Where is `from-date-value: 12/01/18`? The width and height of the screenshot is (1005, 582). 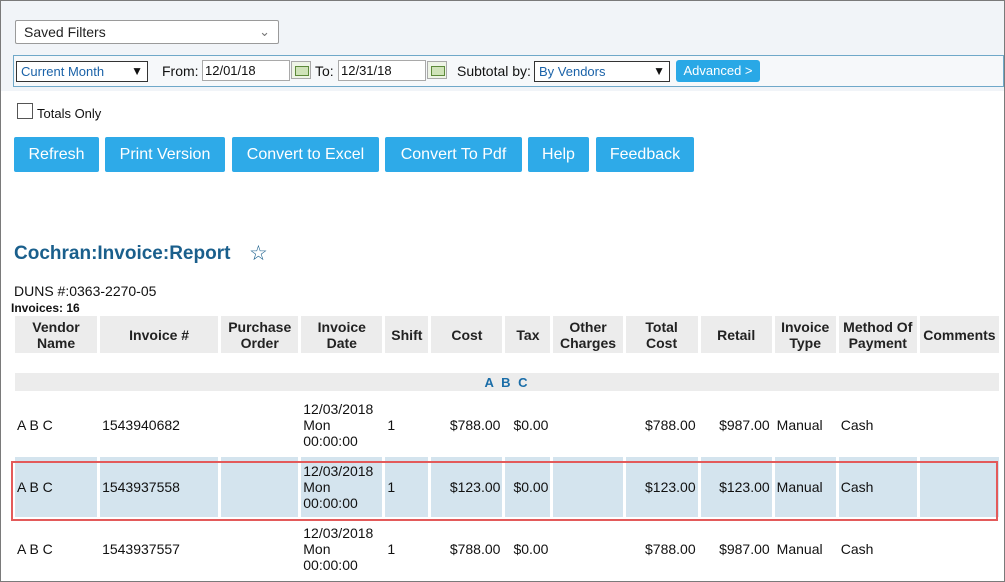
from-date-value: 12/01/18 is located at coordinates (230, 70).